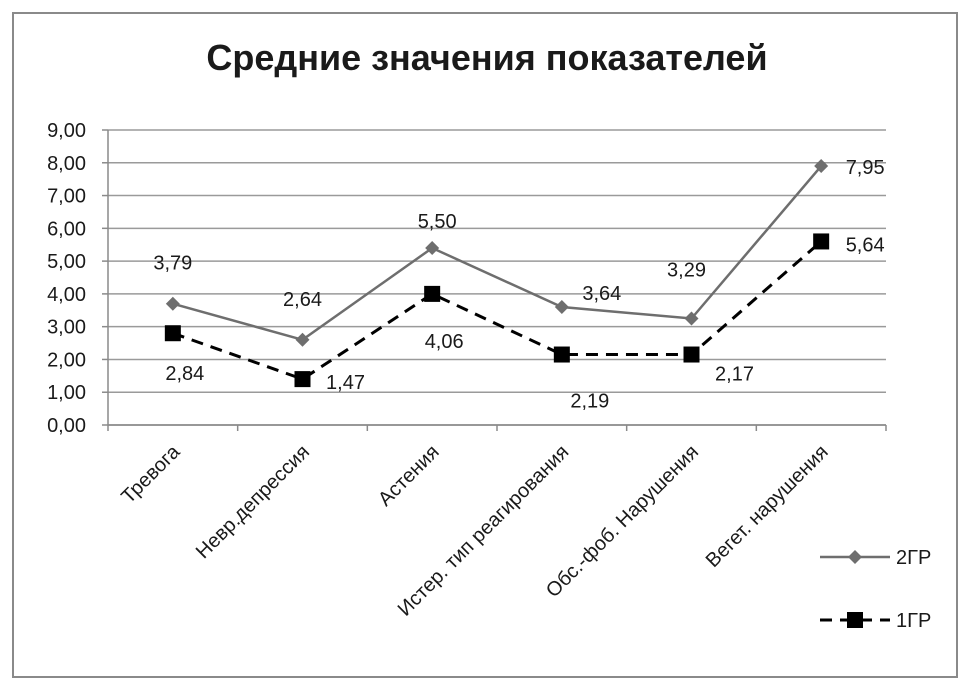 The height and width of the screenshot is (694, 972). Describe the element at coordinates (913, 621) in the screenshot. I see `legend-label: 1ГР` at that location.